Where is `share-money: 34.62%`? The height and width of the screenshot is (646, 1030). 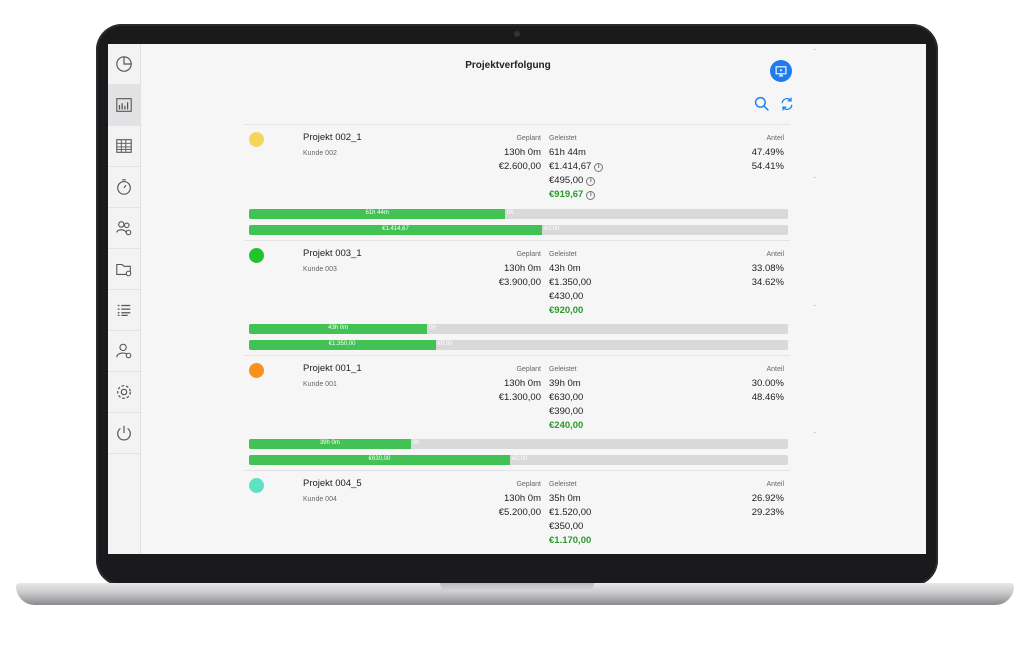 share-money: 34.62% is located at coordinates (767, 282).